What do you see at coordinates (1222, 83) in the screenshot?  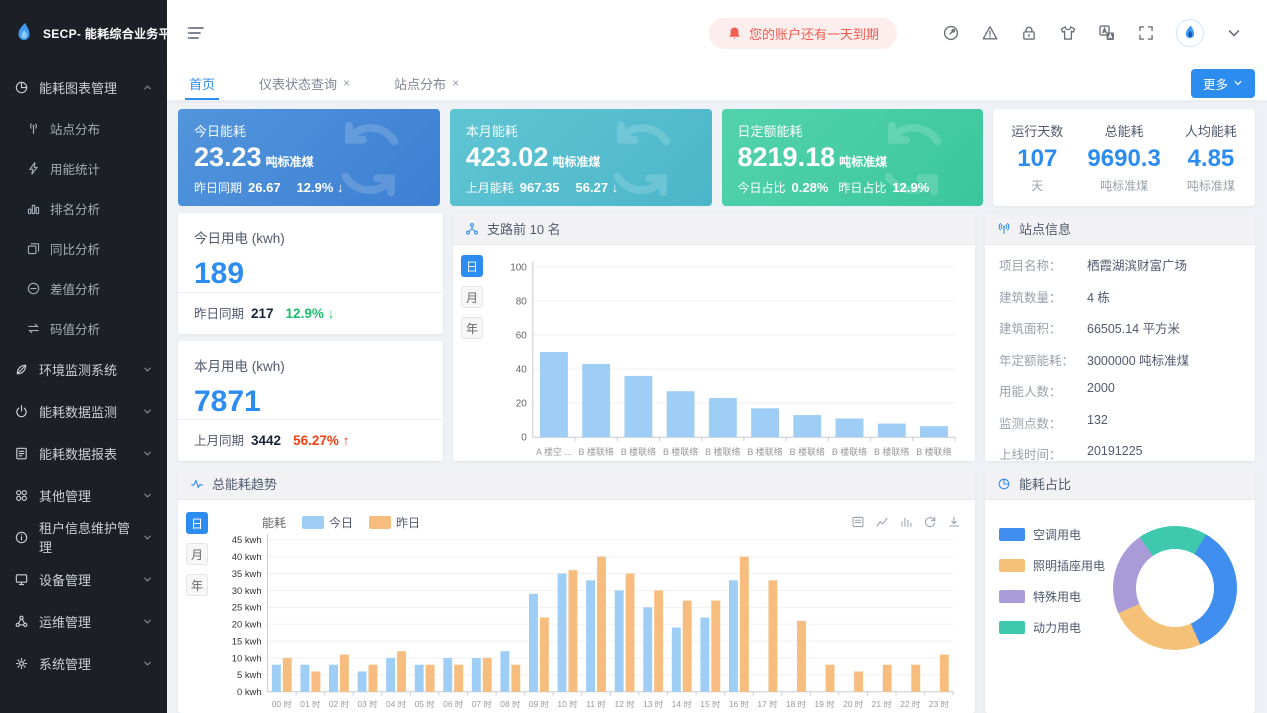 I see `more-tabs-button: 更多` at bounding box center [1222, 83].